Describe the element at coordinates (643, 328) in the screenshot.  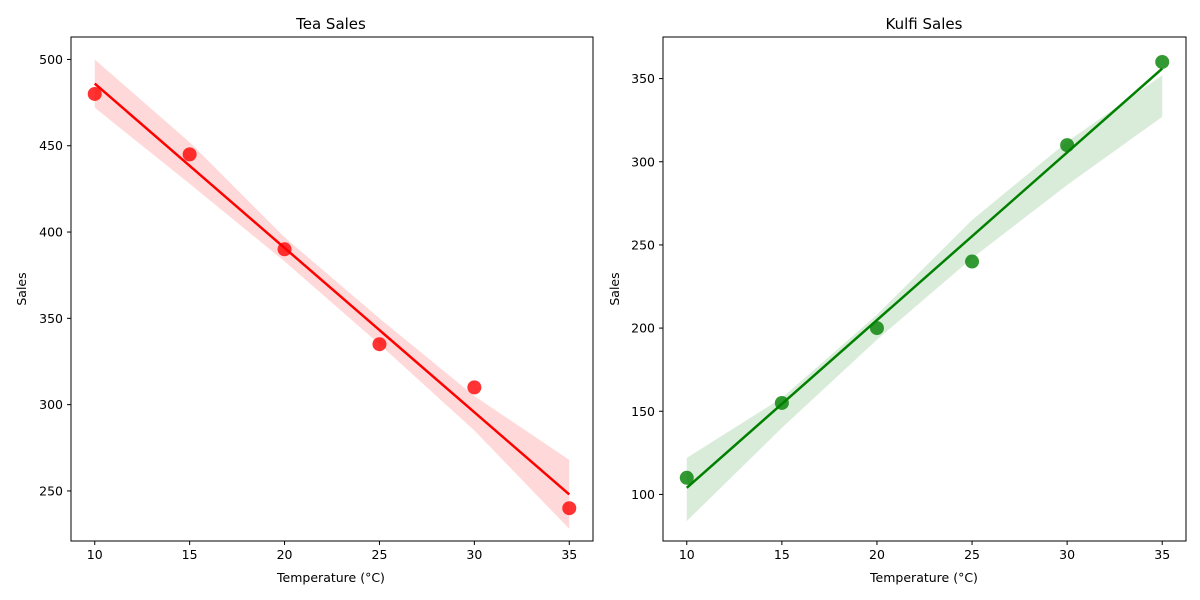
I see `y-tick-label: 200` at that location.